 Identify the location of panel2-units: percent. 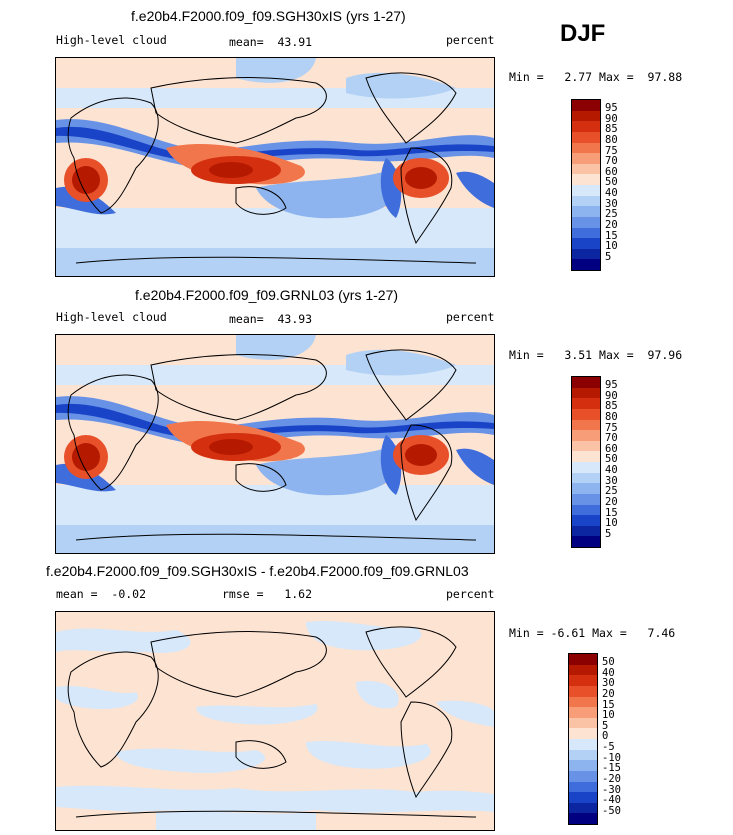
(470, 317).